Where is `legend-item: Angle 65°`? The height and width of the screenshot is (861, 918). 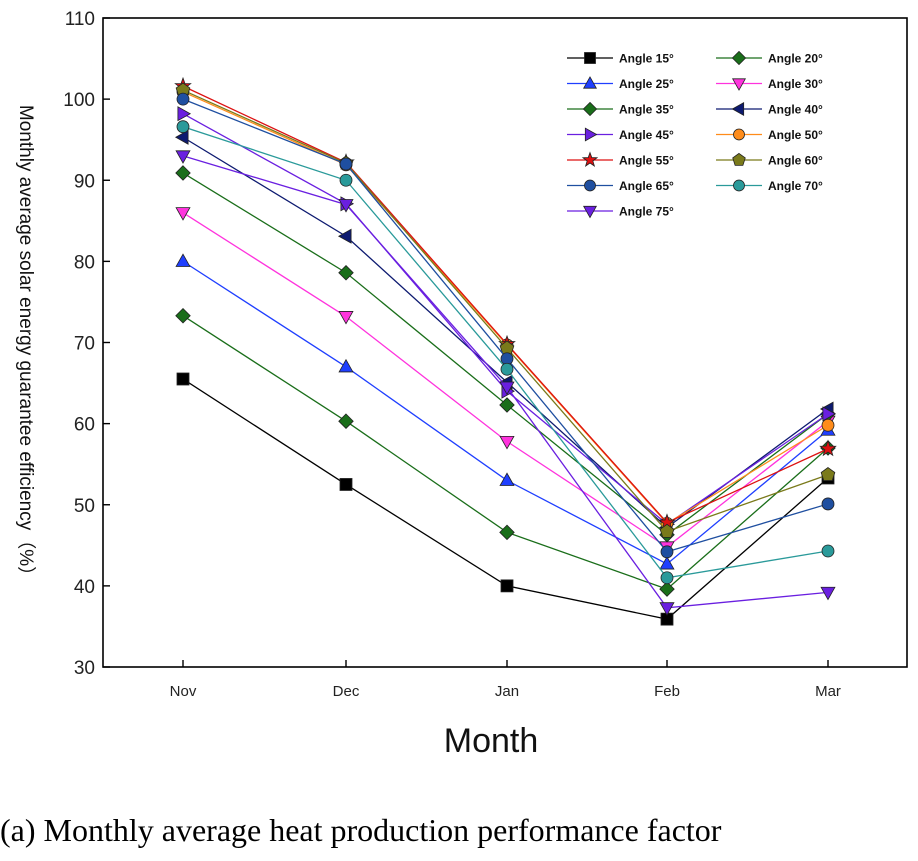 legend-item: Angle 65° is located at coordinates (620, 186).